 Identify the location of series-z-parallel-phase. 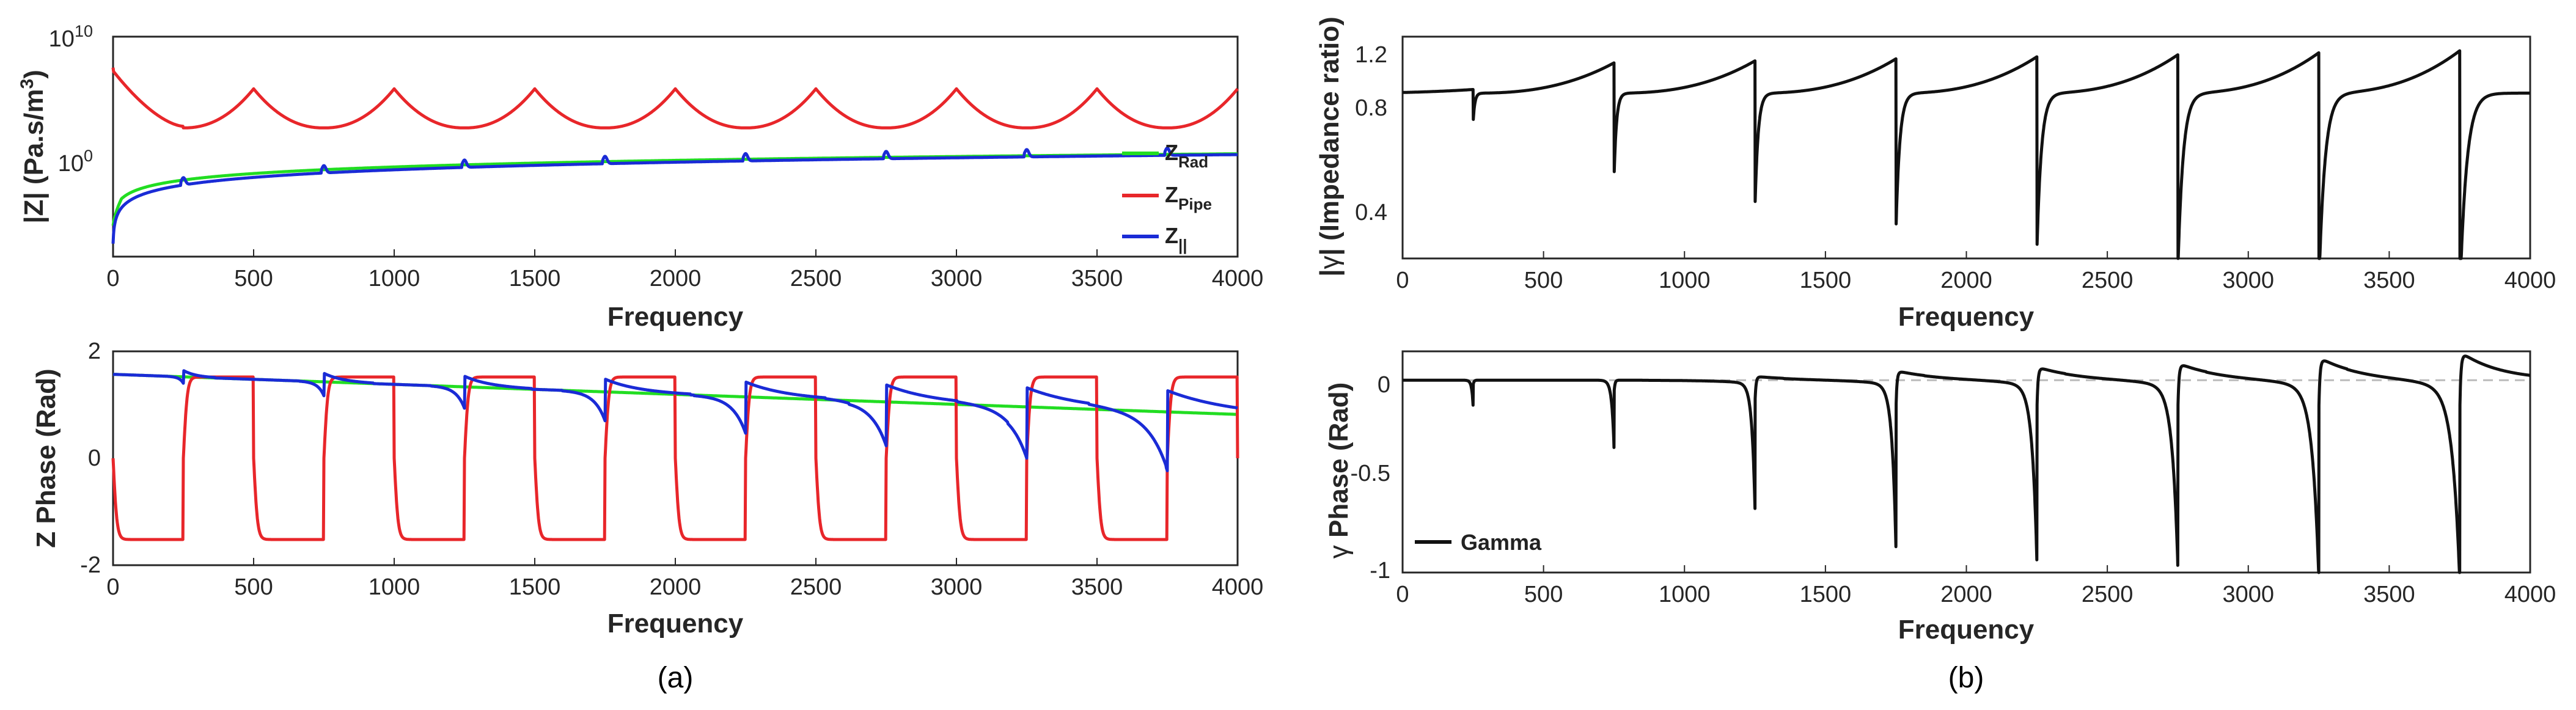
(675, 420).